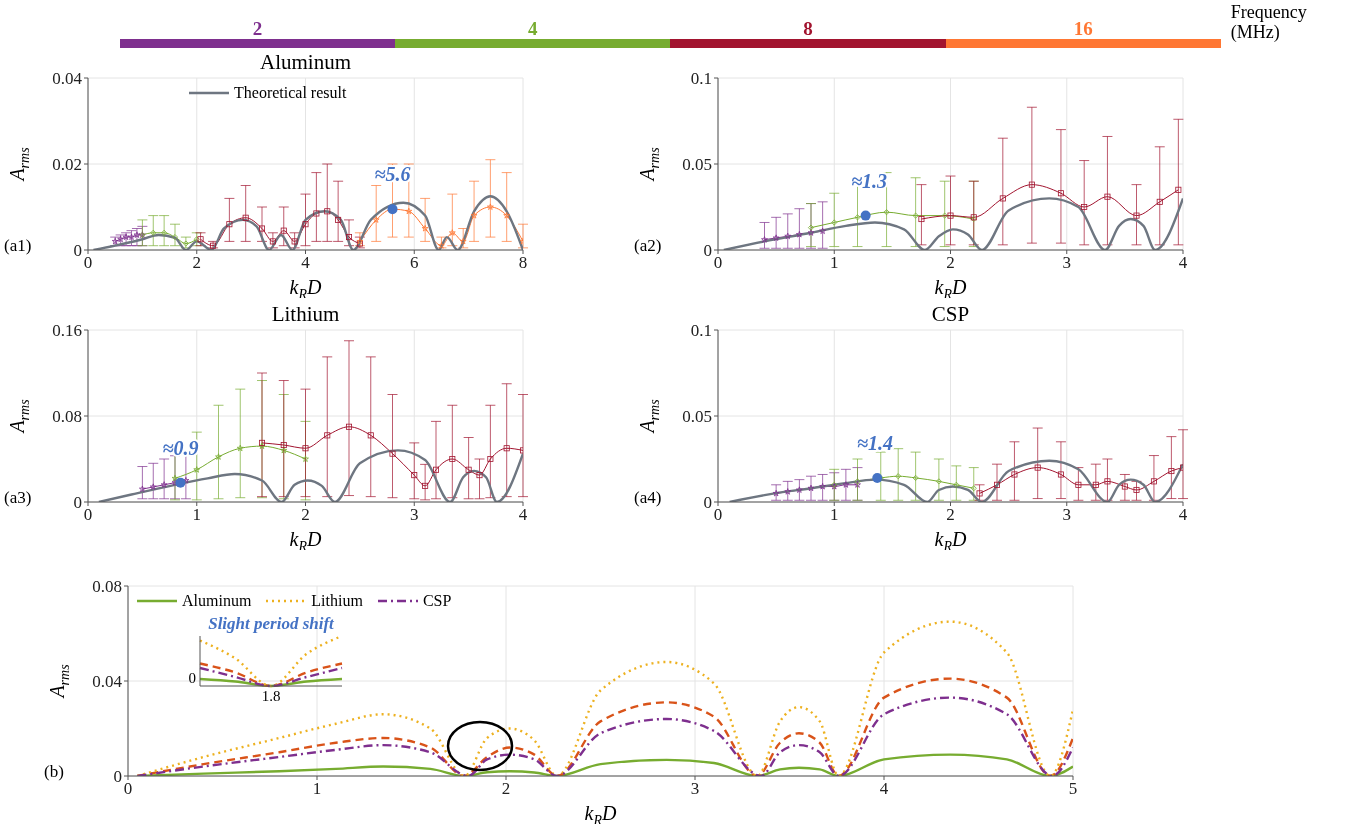 The image size is (1357, 831). Describe the element at coordinates (648, 498) in the screenshot. I see `text: (a4)` at that location.